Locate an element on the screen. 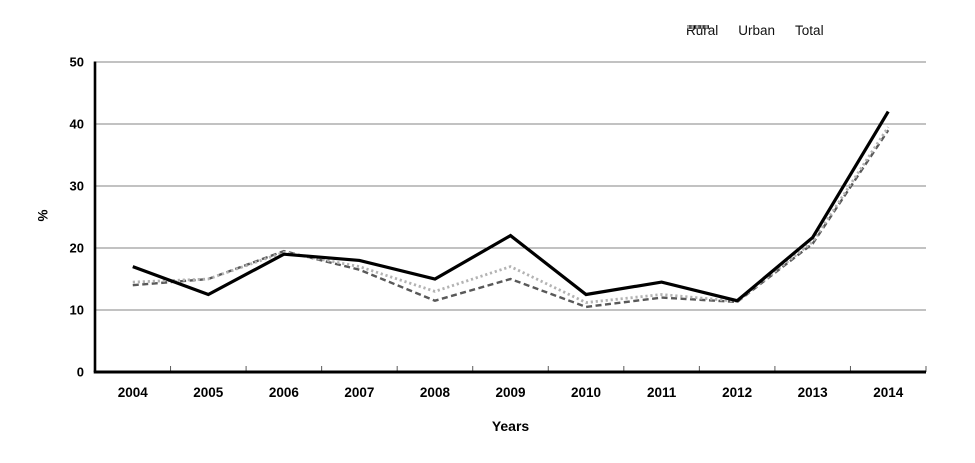 This screenshot has width=975, height=463. legend: Rural Urban Total is located at coordinates (755, 30).